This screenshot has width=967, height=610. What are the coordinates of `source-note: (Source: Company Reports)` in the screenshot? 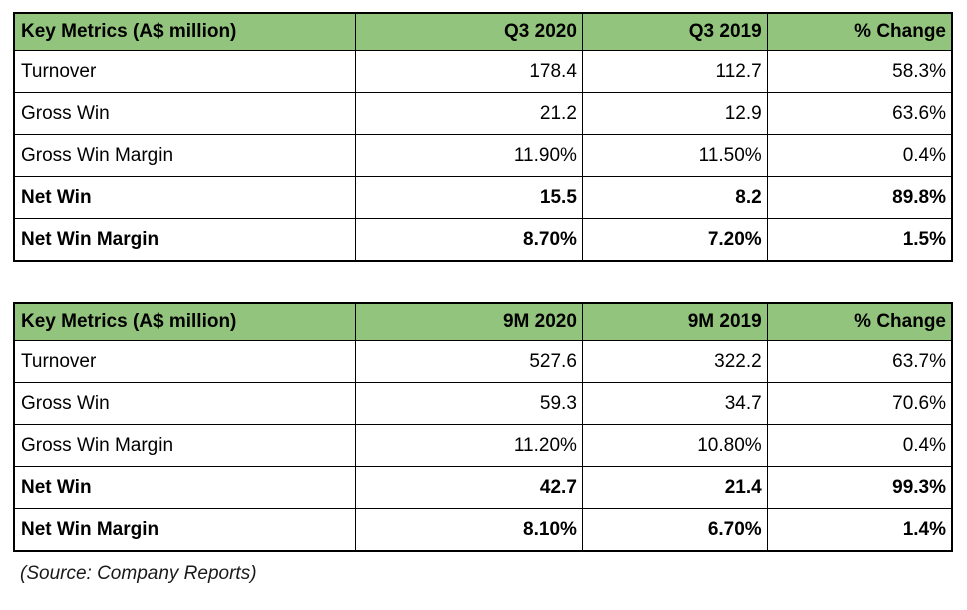 It's located at (138, 573).